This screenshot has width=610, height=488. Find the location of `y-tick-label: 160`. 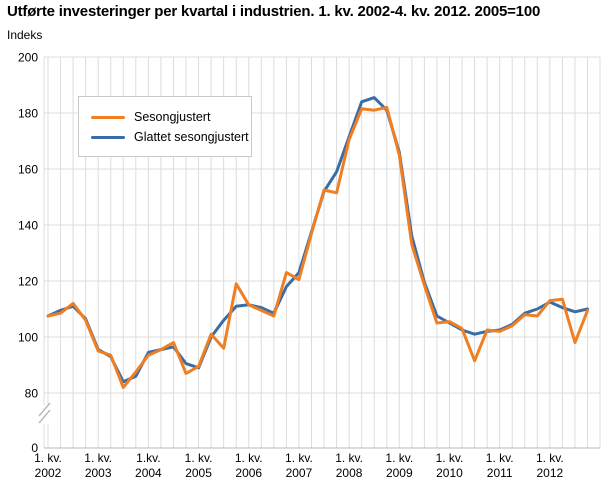

y-tick-label: 160 is located at coordinates (28, 170).